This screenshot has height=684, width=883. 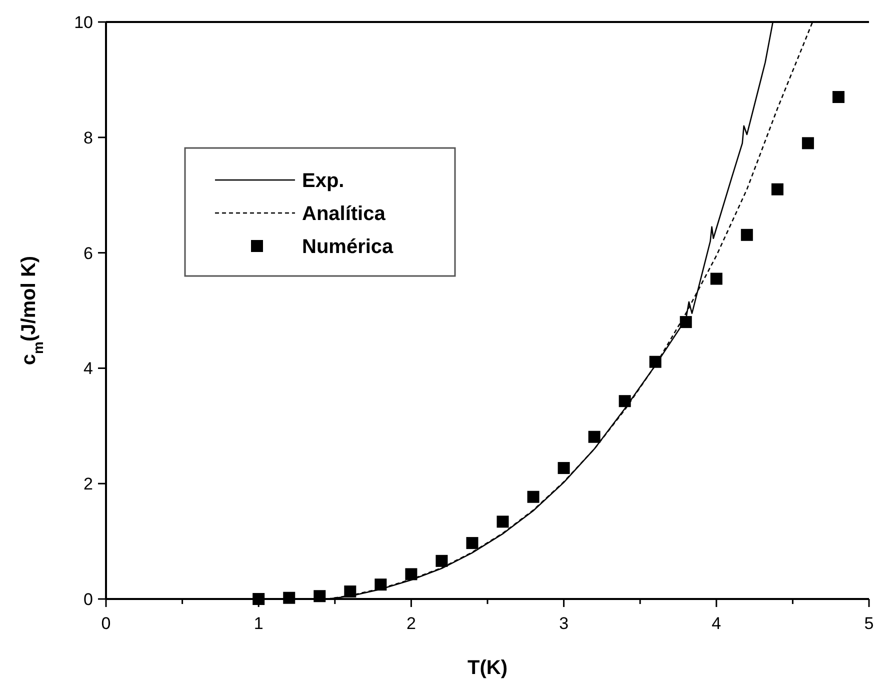 I want to click on x-axis-title: T(K), so click(x=488, y=668).